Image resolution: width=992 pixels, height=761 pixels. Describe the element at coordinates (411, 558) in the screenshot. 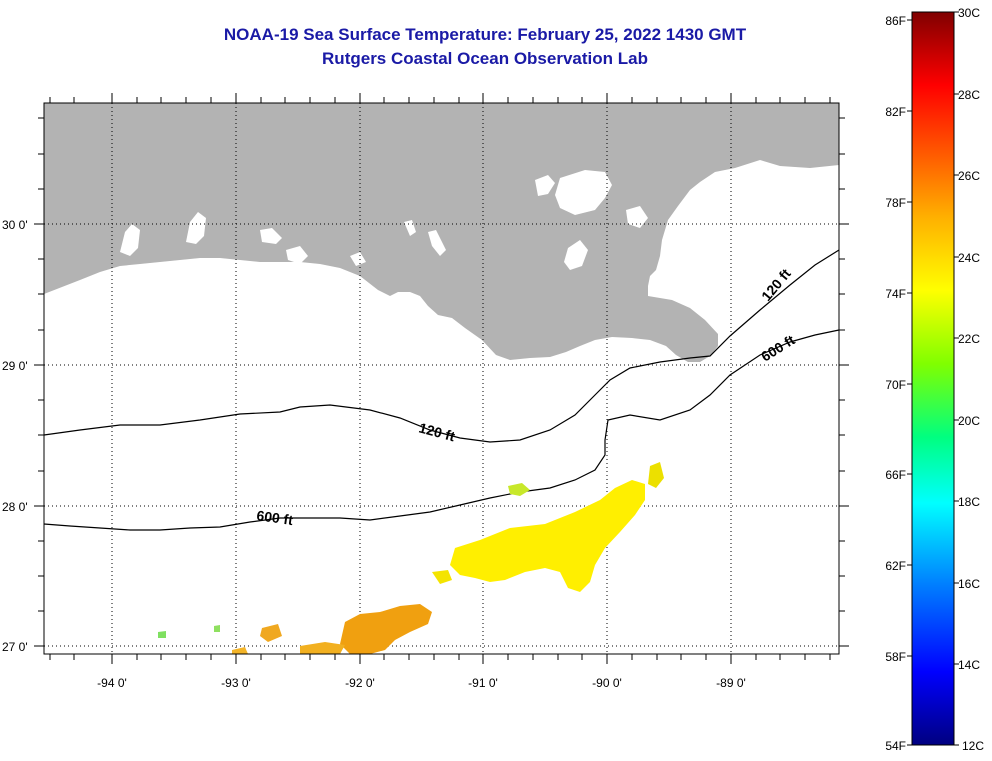

I see `sst-data` at that location.